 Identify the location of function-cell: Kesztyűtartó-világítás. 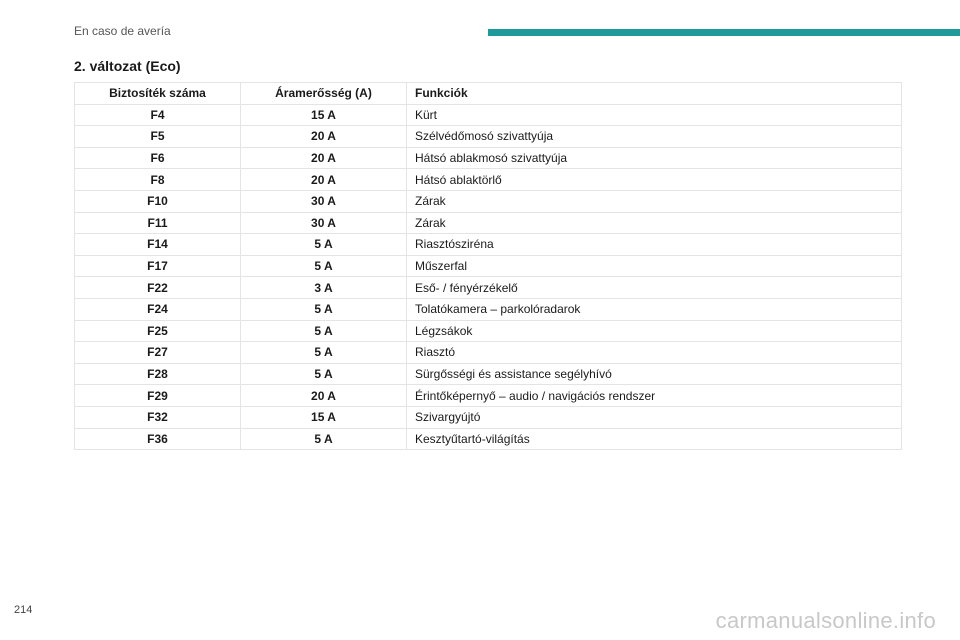
(654, 439).